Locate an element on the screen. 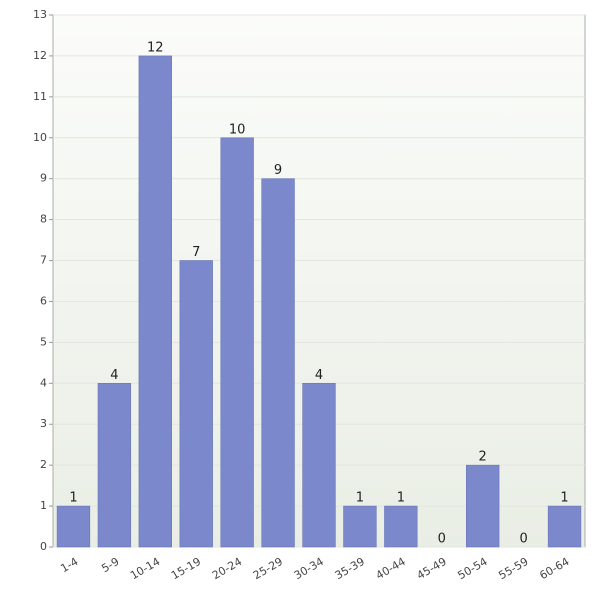  y-tick-label: 4 is located at coordinates (43, 382).